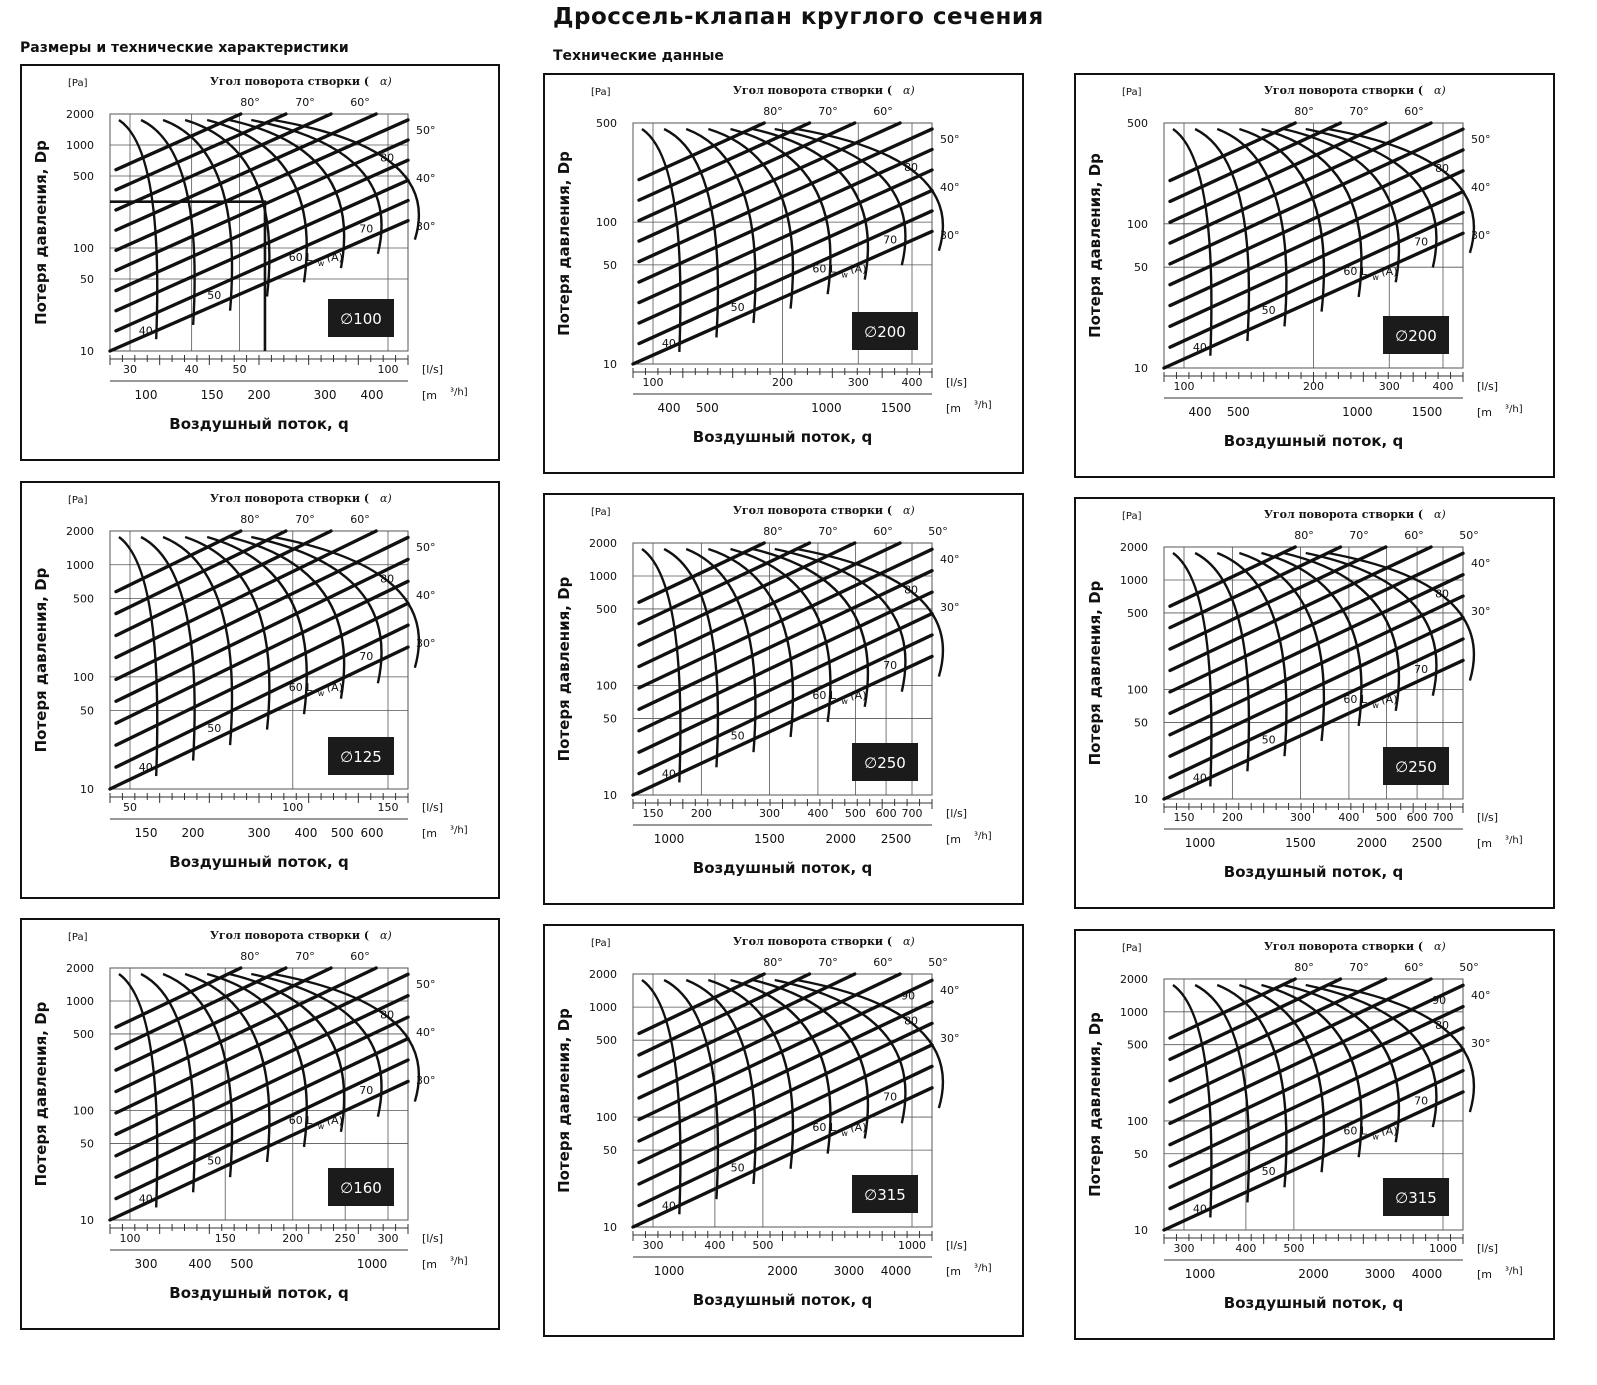 This screenshot has width=1597, height=1385. Describe the element at coordinates (950, 607) in the screenshot. I see `angle-label-right: 30°` at that location.